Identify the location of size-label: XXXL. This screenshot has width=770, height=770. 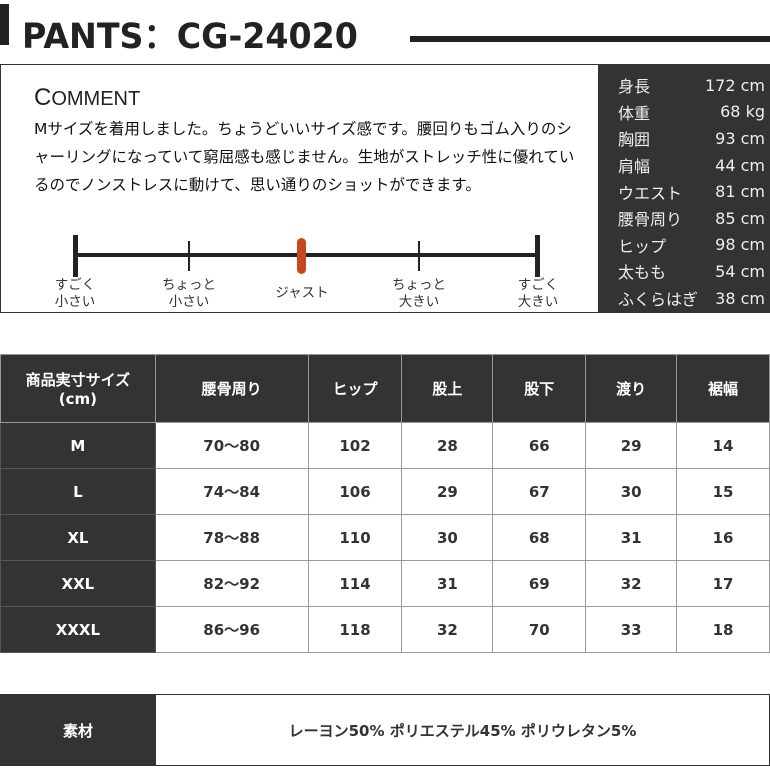
(78, 629).